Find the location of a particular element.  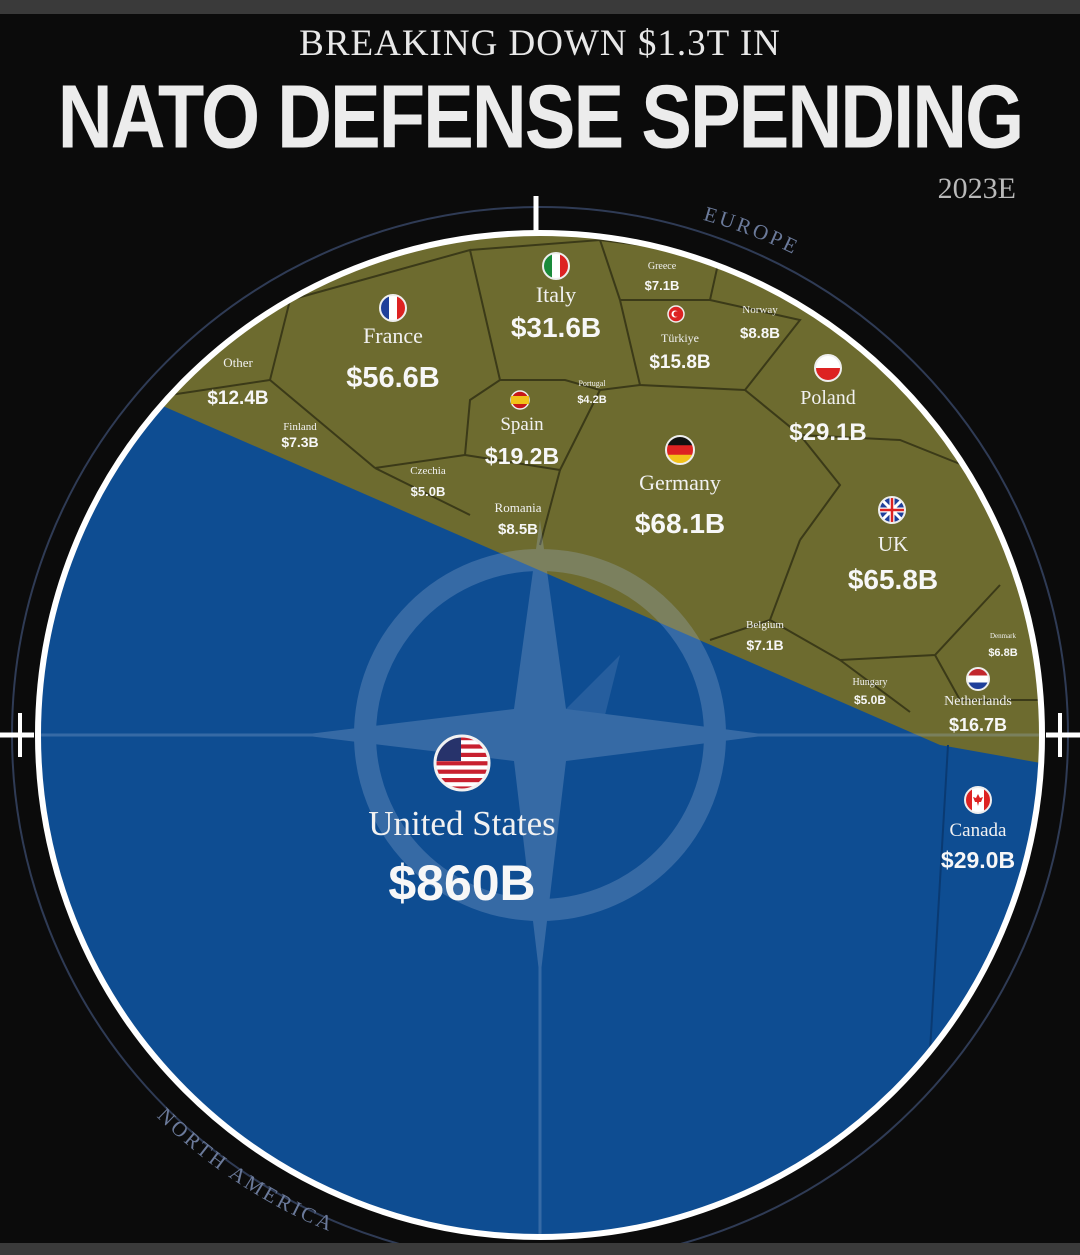

country-value-belgium: $7.1B is located at coordinates (764, 645).